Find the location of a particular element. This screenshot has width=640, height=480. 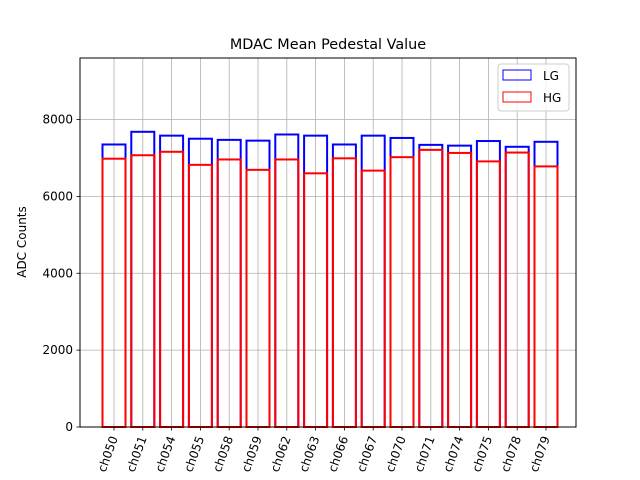

y-tick-label: 2000 is located at coordinates (57, 350).